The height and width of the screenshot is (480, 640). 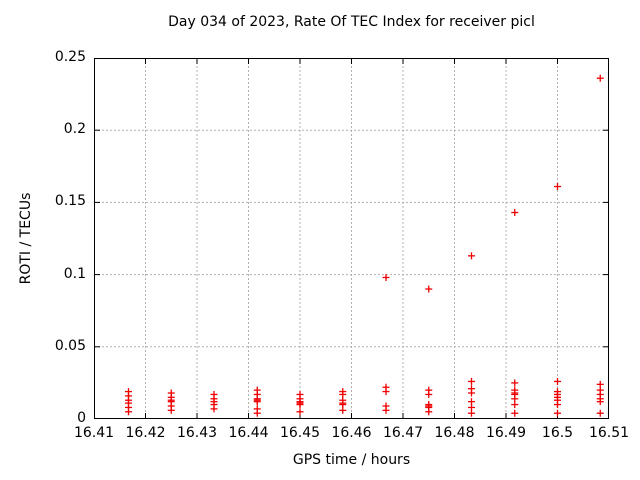 I want to click on x-axis-label: GPS time / hours, so click(x=351, y=460).